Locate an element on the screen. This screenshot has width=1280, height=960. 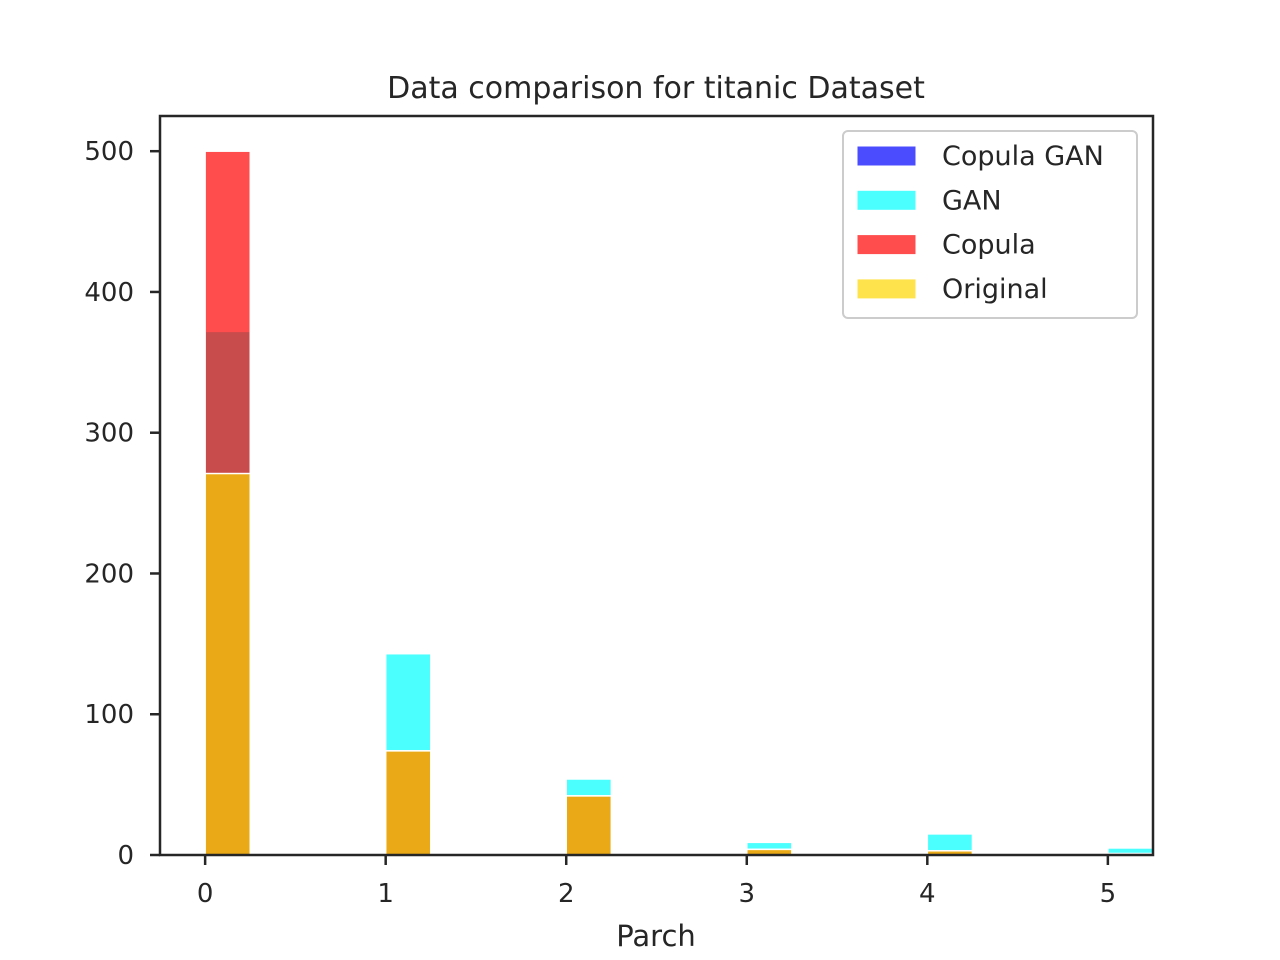
x-axis: 0 1 2 3 4 5 is located at coordinates (656, 882).